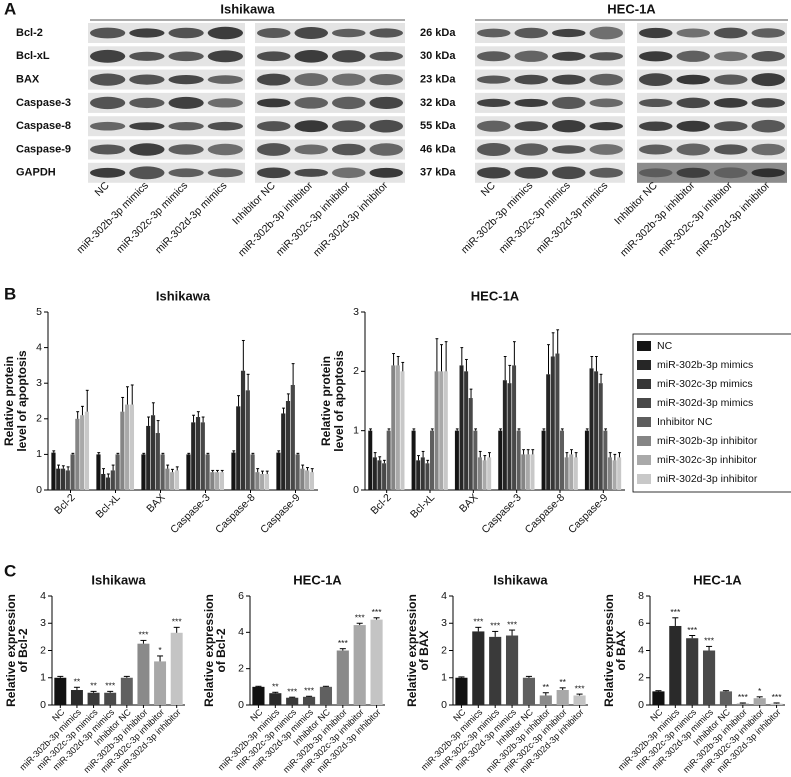  I want to click on legend-swatch, so click(644, 460).